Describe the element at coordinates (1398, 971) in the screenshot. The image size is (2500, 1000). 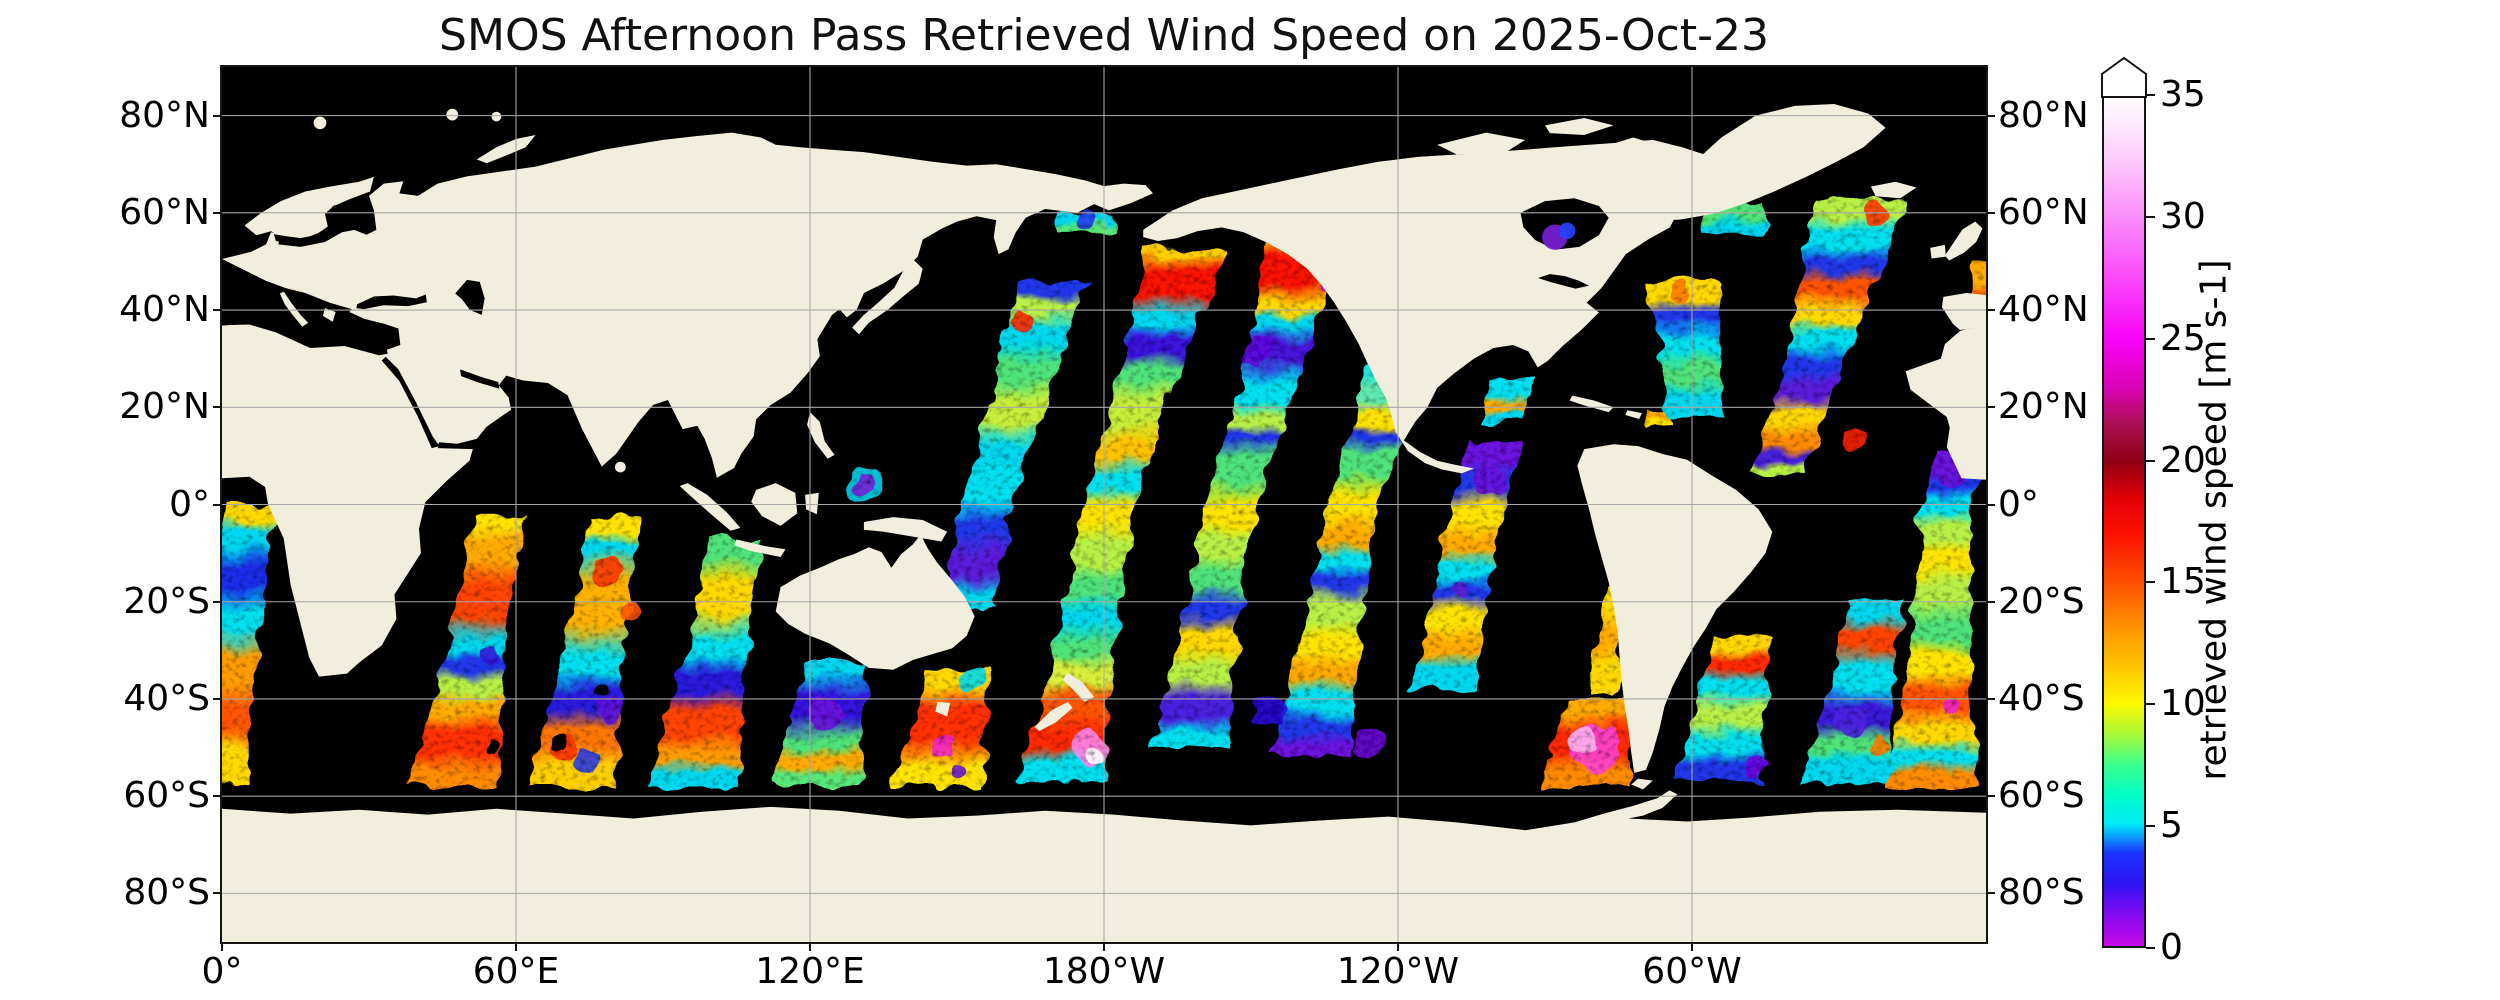
I see `lon-tick-label: 120°W` at that location.